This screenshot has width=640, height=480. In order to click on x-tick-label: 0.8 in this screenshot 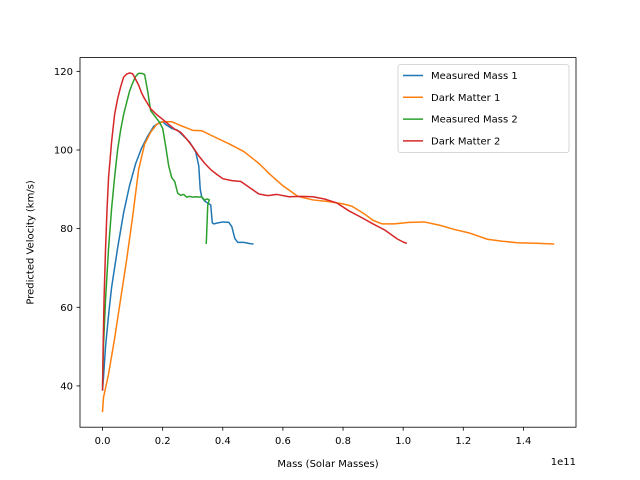, I will do `click(343, 441)`.